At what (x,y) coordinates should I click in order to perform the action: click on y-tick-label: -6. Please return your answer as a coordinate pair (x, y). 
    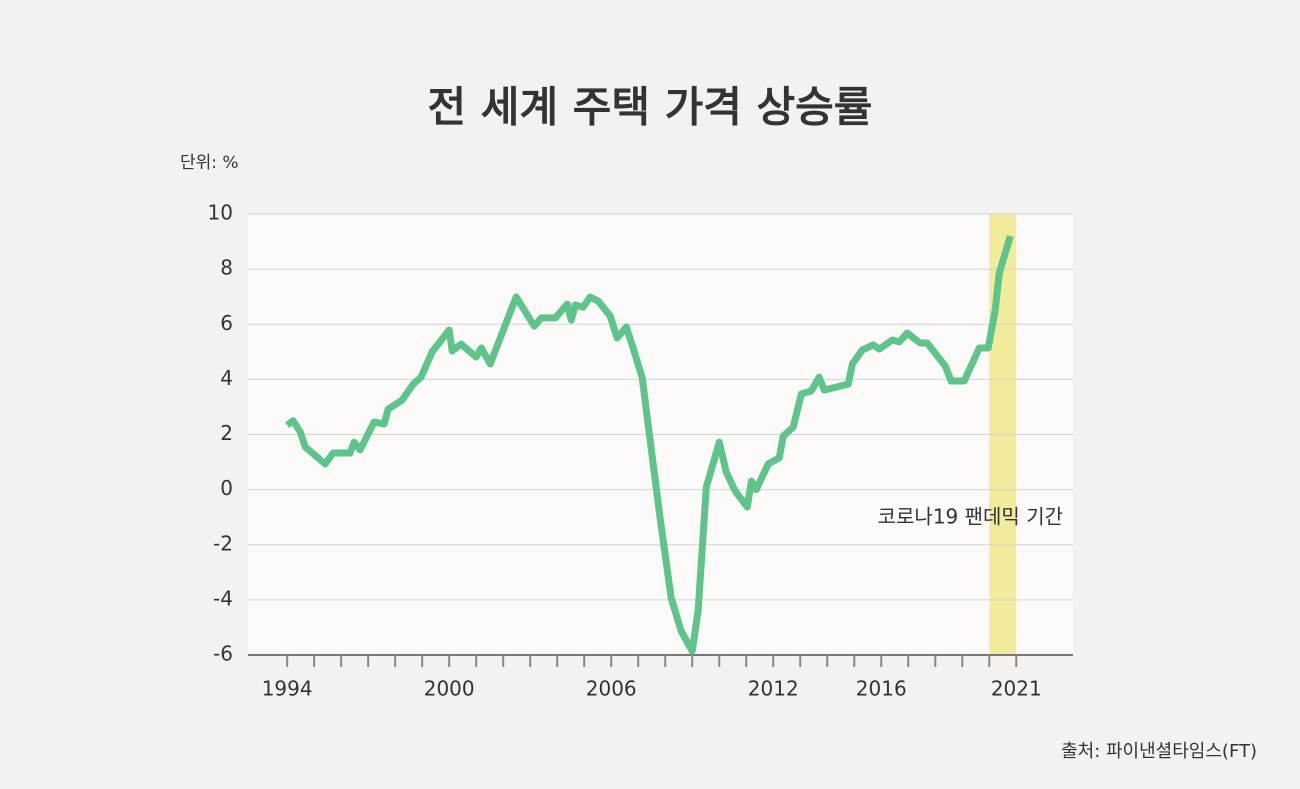
    Looking at the image, I should click on (223, 654).